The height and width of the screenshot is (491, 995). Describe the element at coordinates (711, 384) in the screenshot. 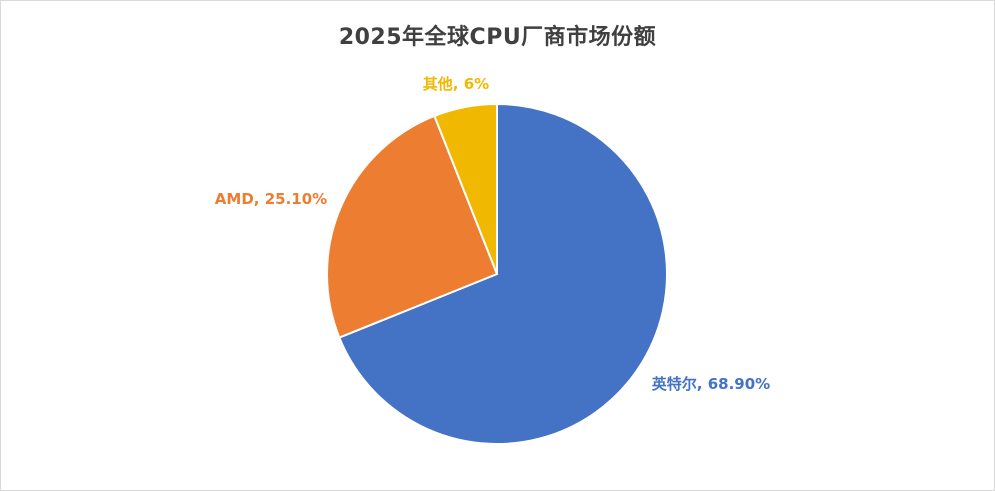

I see `data-label-1: 英特尔, 68.90%` at that location.